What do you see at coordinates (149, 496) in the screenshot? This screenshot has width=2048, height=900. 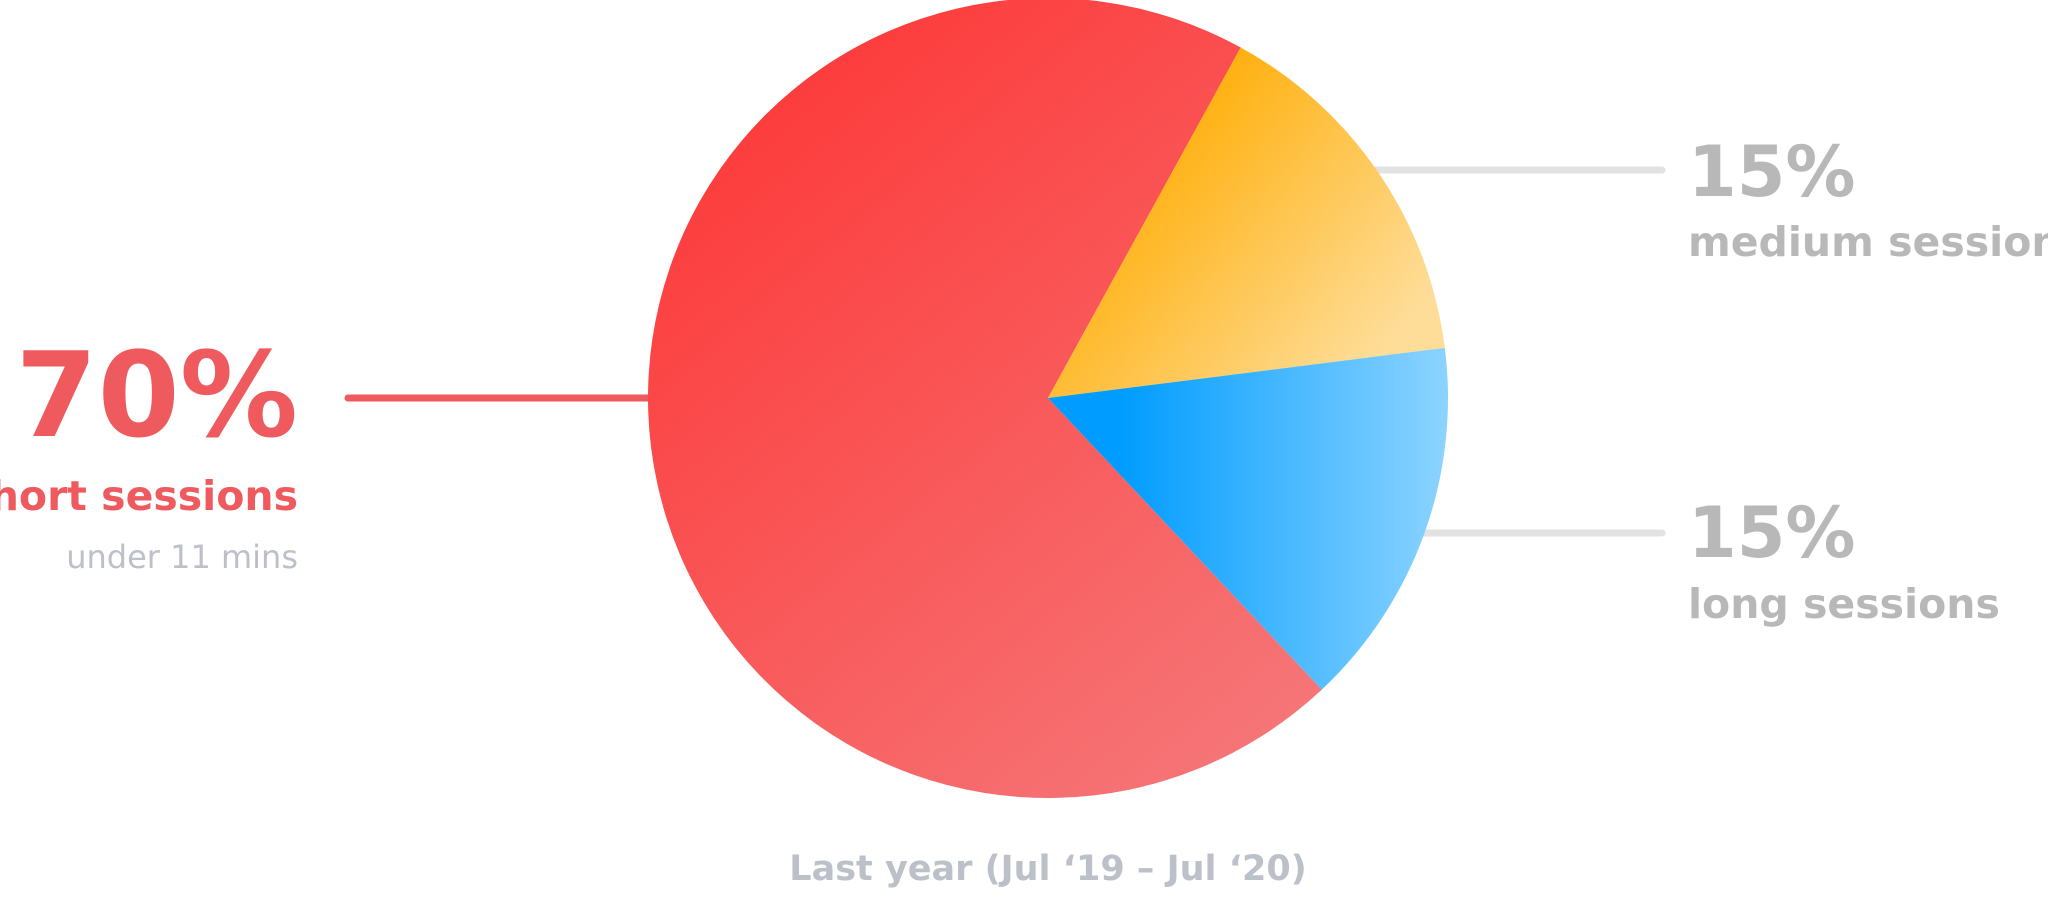 I see `slice-label-short: short sessions` at bounding box center [149, 496].